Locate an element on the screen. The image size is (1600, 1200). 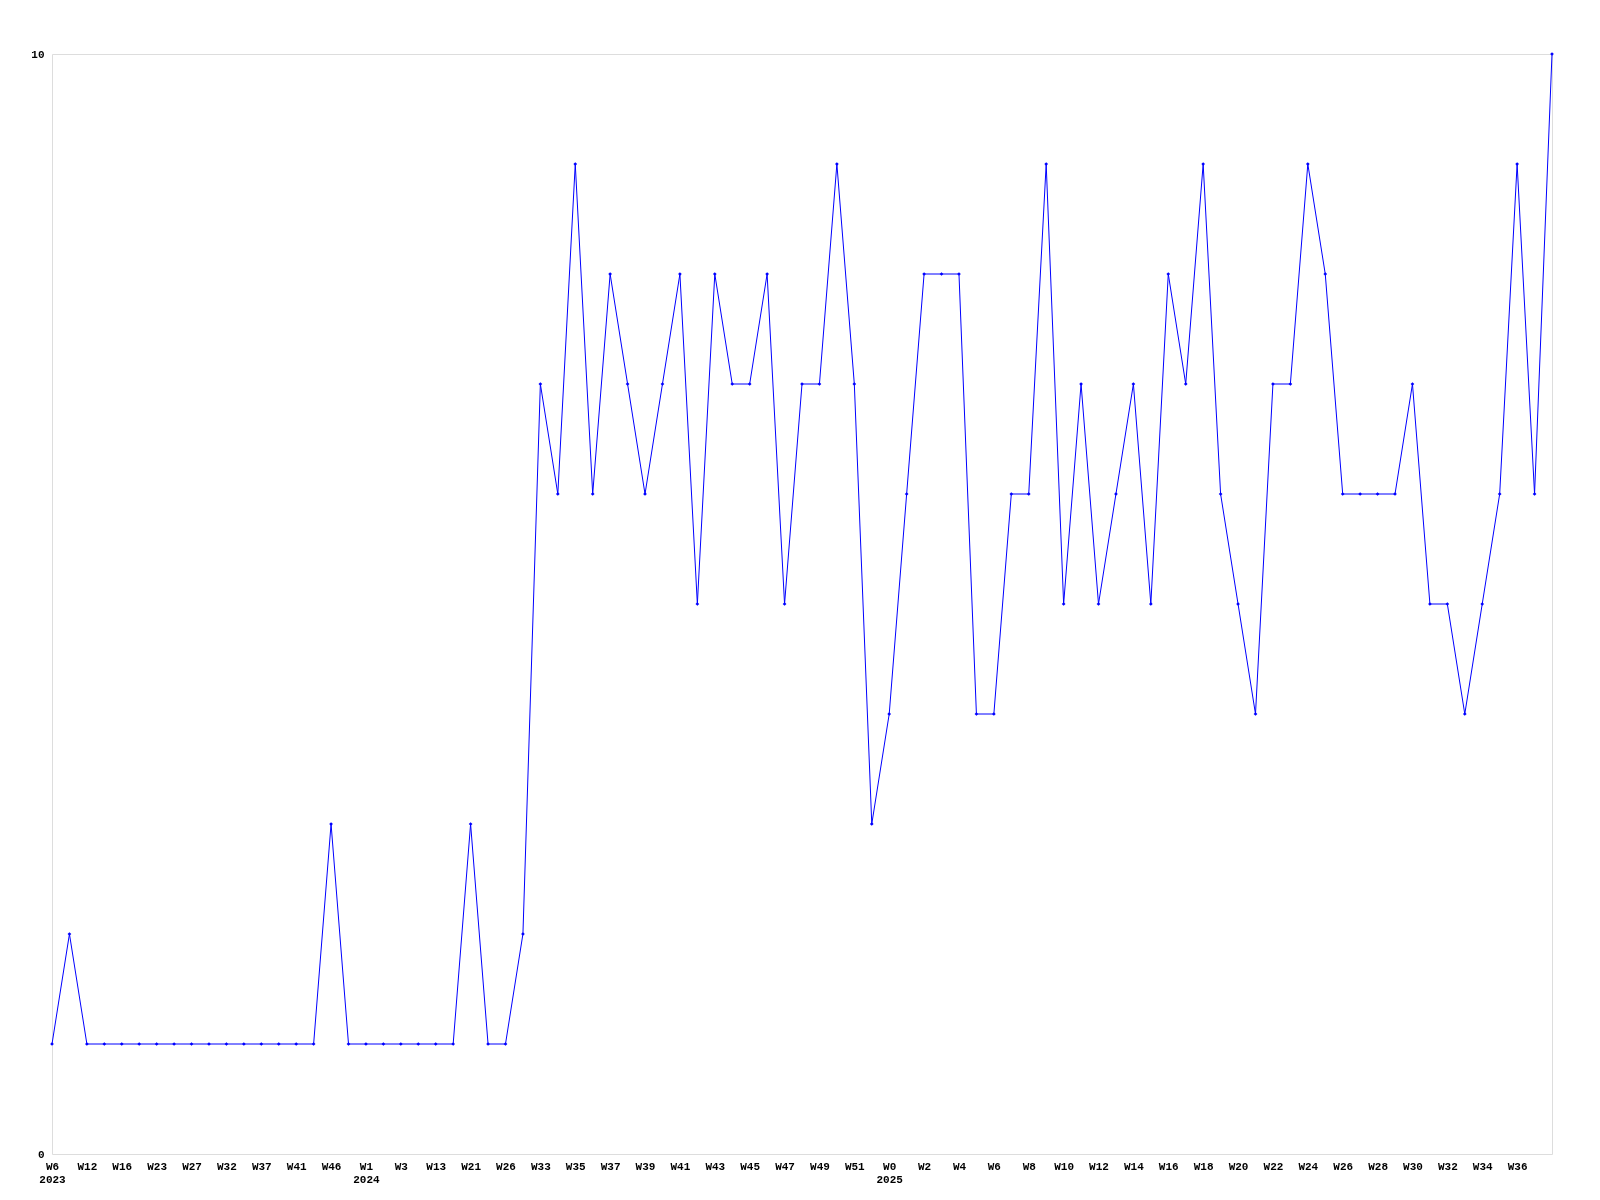
x-tick-label: W28 is located at coordinates (1378, 1166).